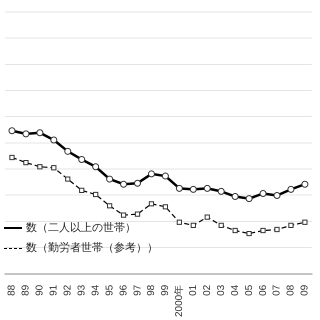 The image size is (320, 320). Describe the element at coordinates (54, 290) in the screenshot. I see `x-tick-label: 91` at that location.